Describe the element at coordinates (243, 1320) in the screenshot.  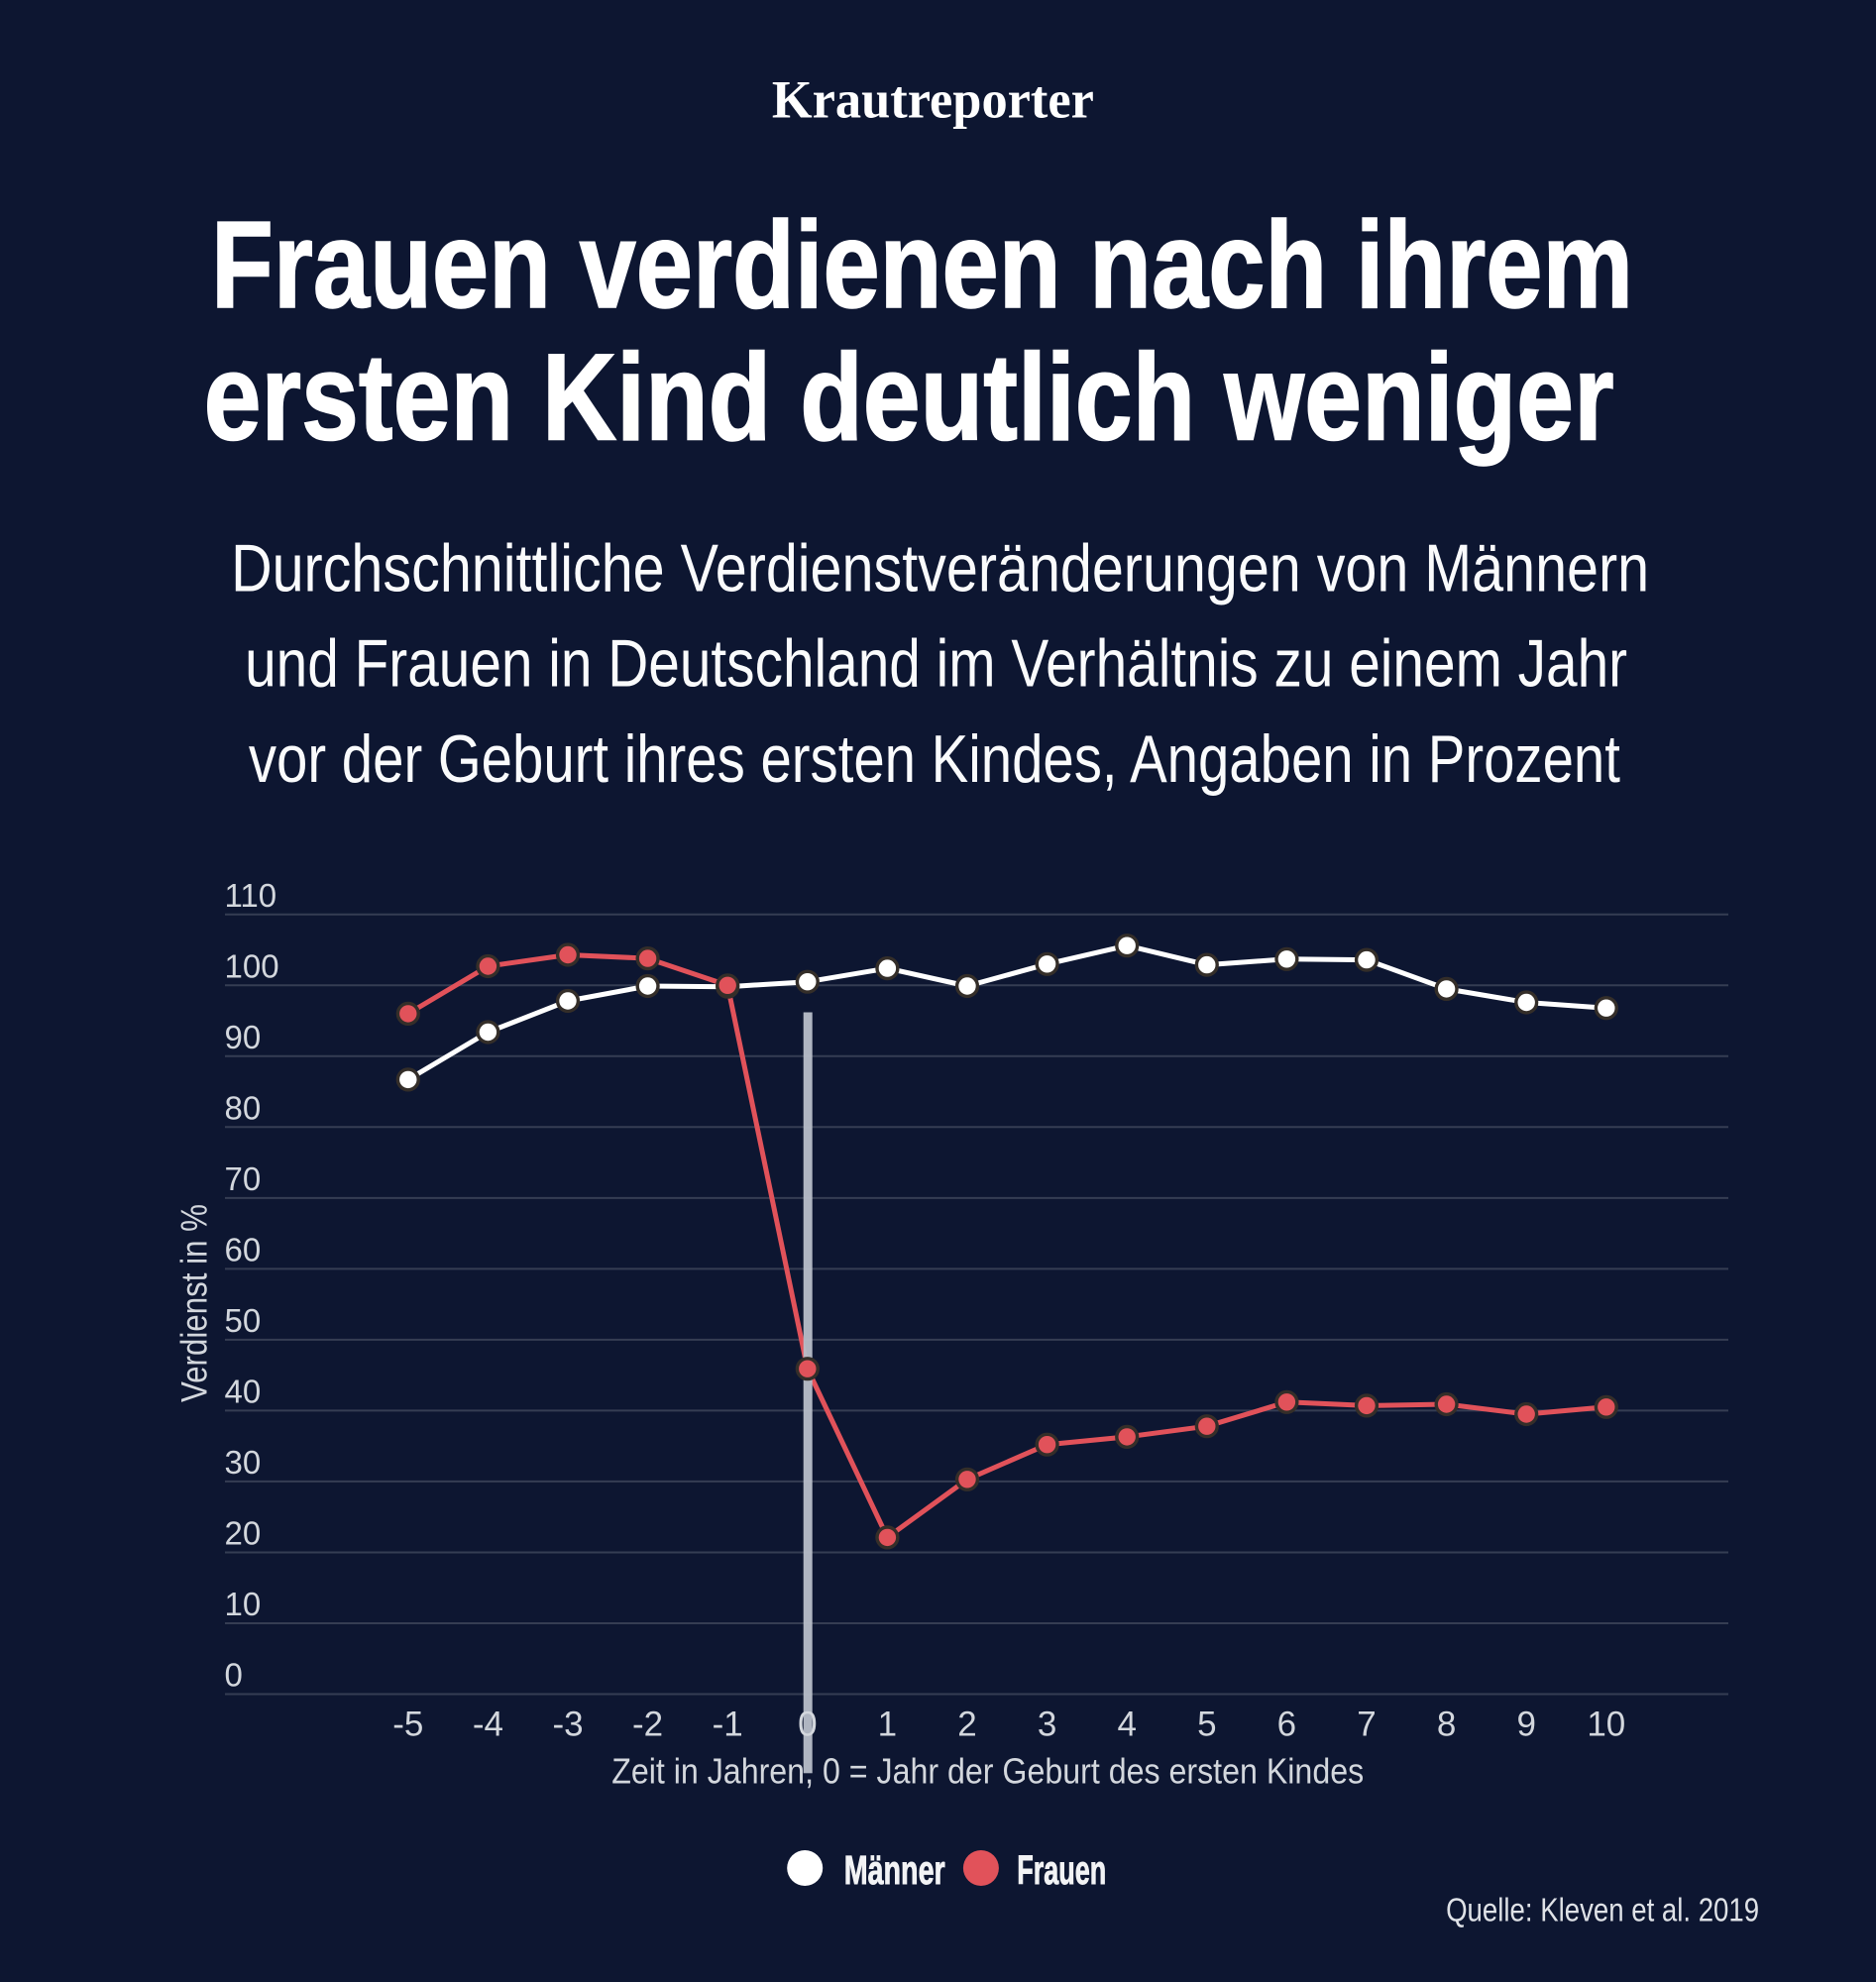
I see `svg-text: 50` at that location.